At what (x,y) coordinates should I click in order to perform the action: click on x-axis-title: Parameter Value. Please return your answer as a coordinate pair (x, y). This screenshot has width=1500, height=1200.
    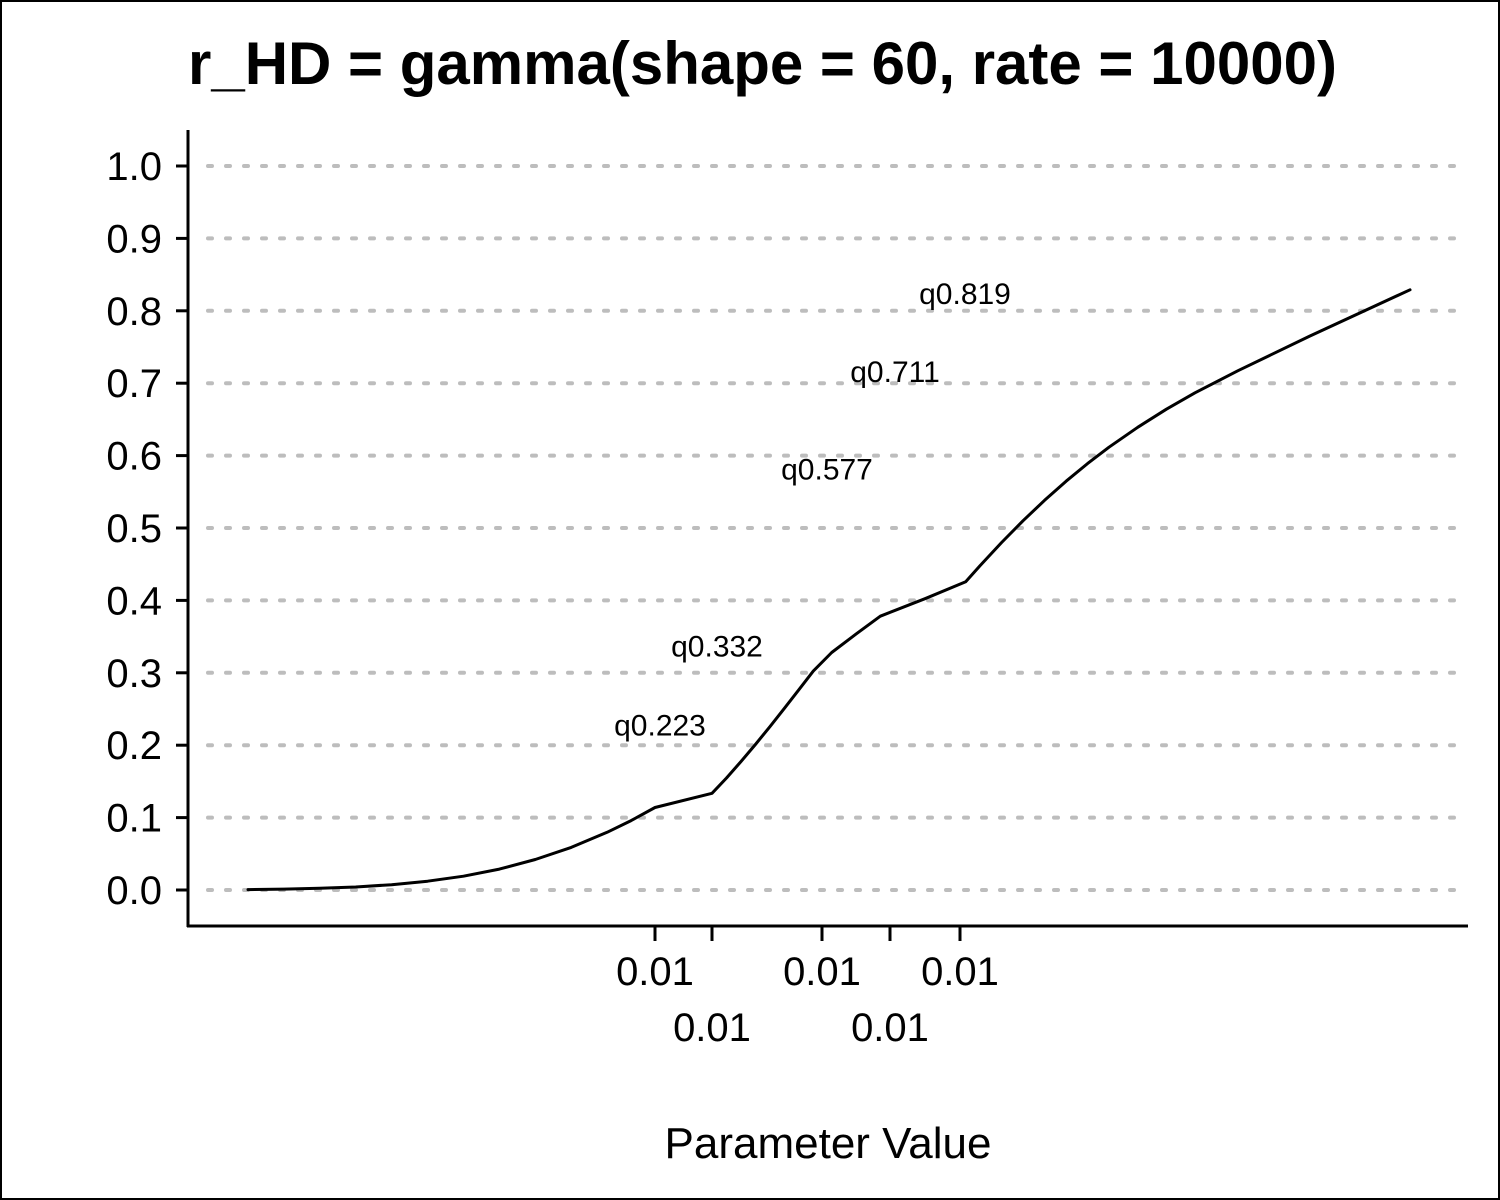
    Looking at the image, I should click on (828, 1143).